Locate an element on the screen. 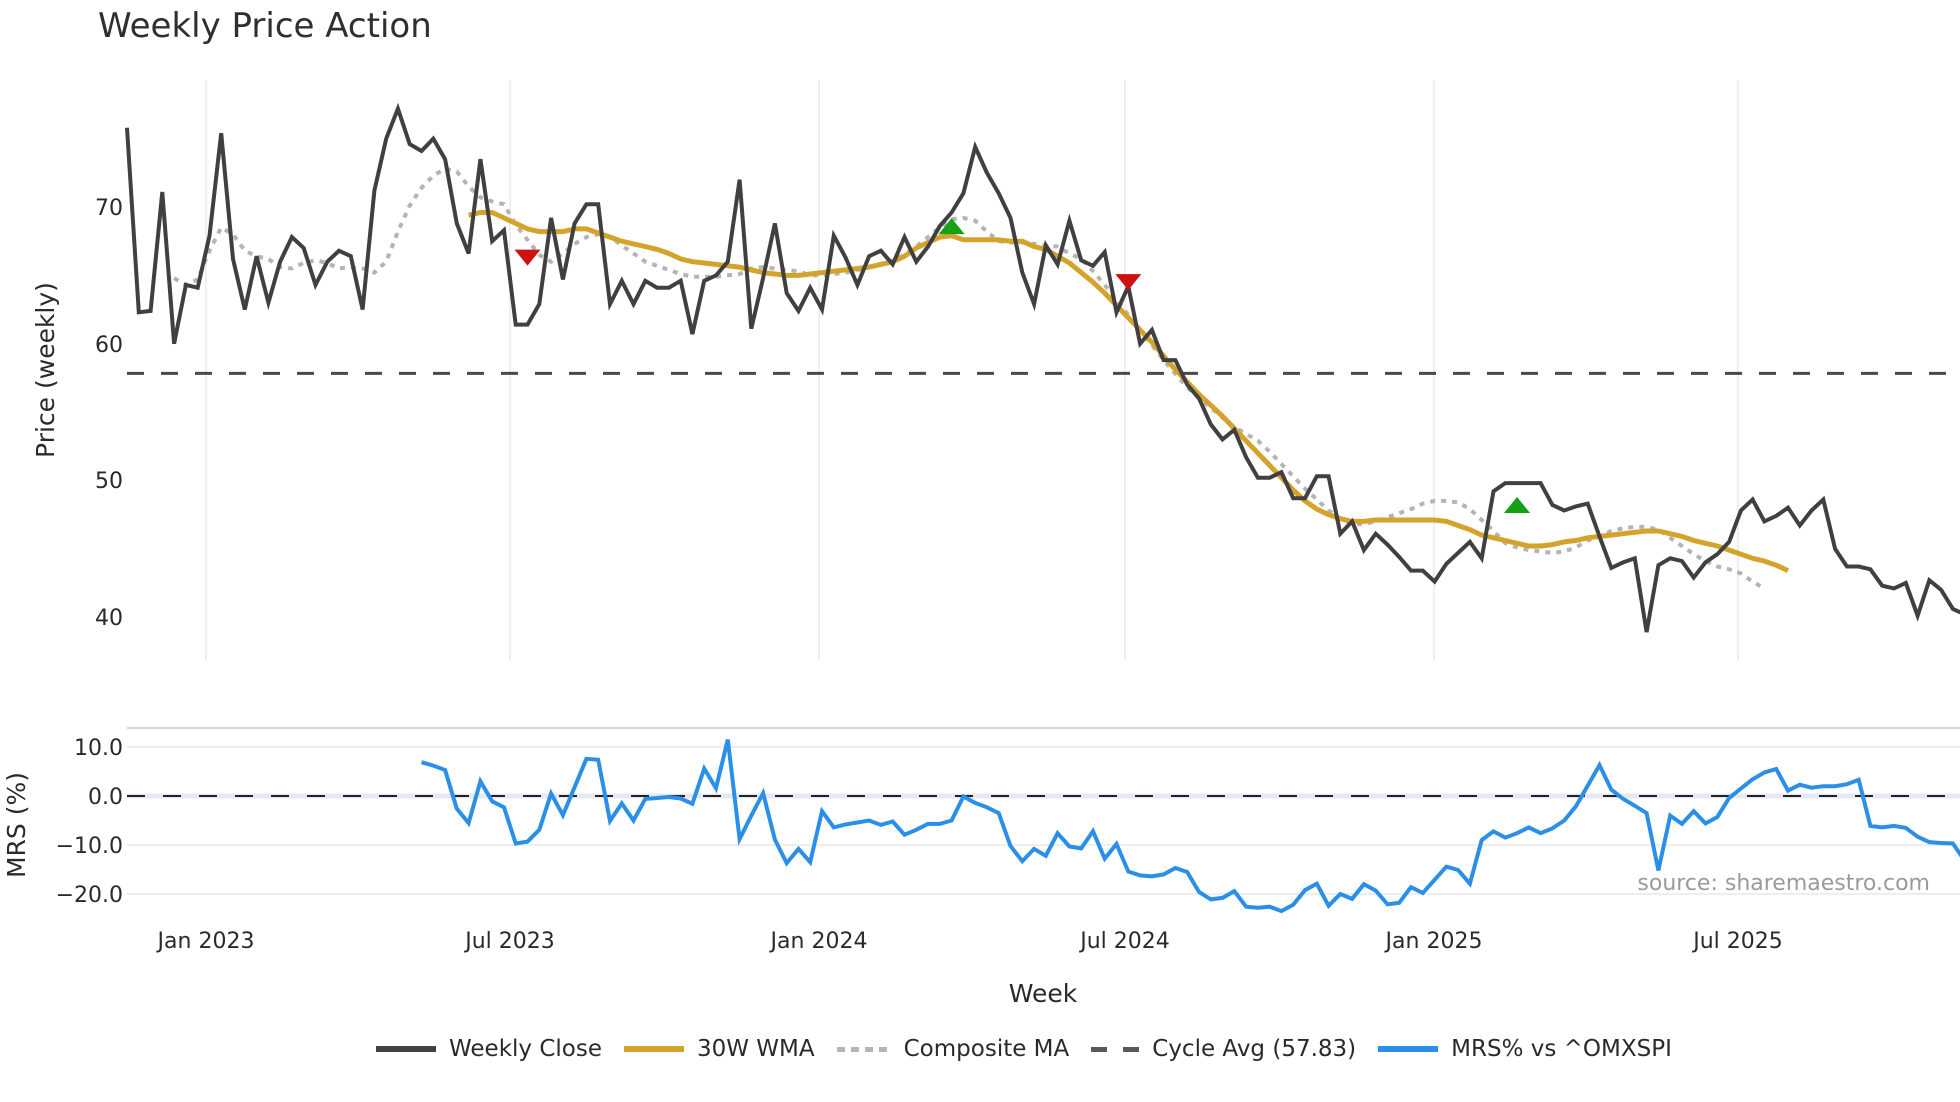 The width and height of the screenshot is (1960, 1102). legend-label: 30W WMA is located at coordinates (755, 1049).